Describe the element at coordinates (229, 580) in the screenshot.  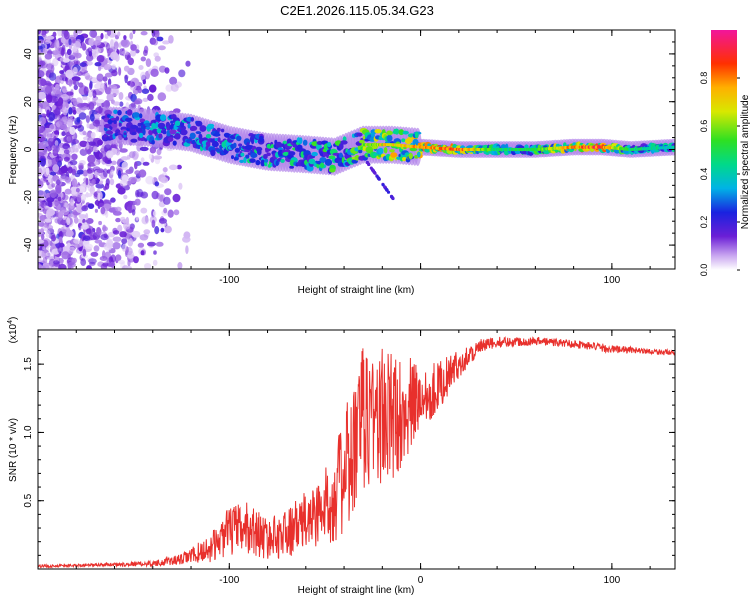
I see `snr-xtick-label: -100` at that location.